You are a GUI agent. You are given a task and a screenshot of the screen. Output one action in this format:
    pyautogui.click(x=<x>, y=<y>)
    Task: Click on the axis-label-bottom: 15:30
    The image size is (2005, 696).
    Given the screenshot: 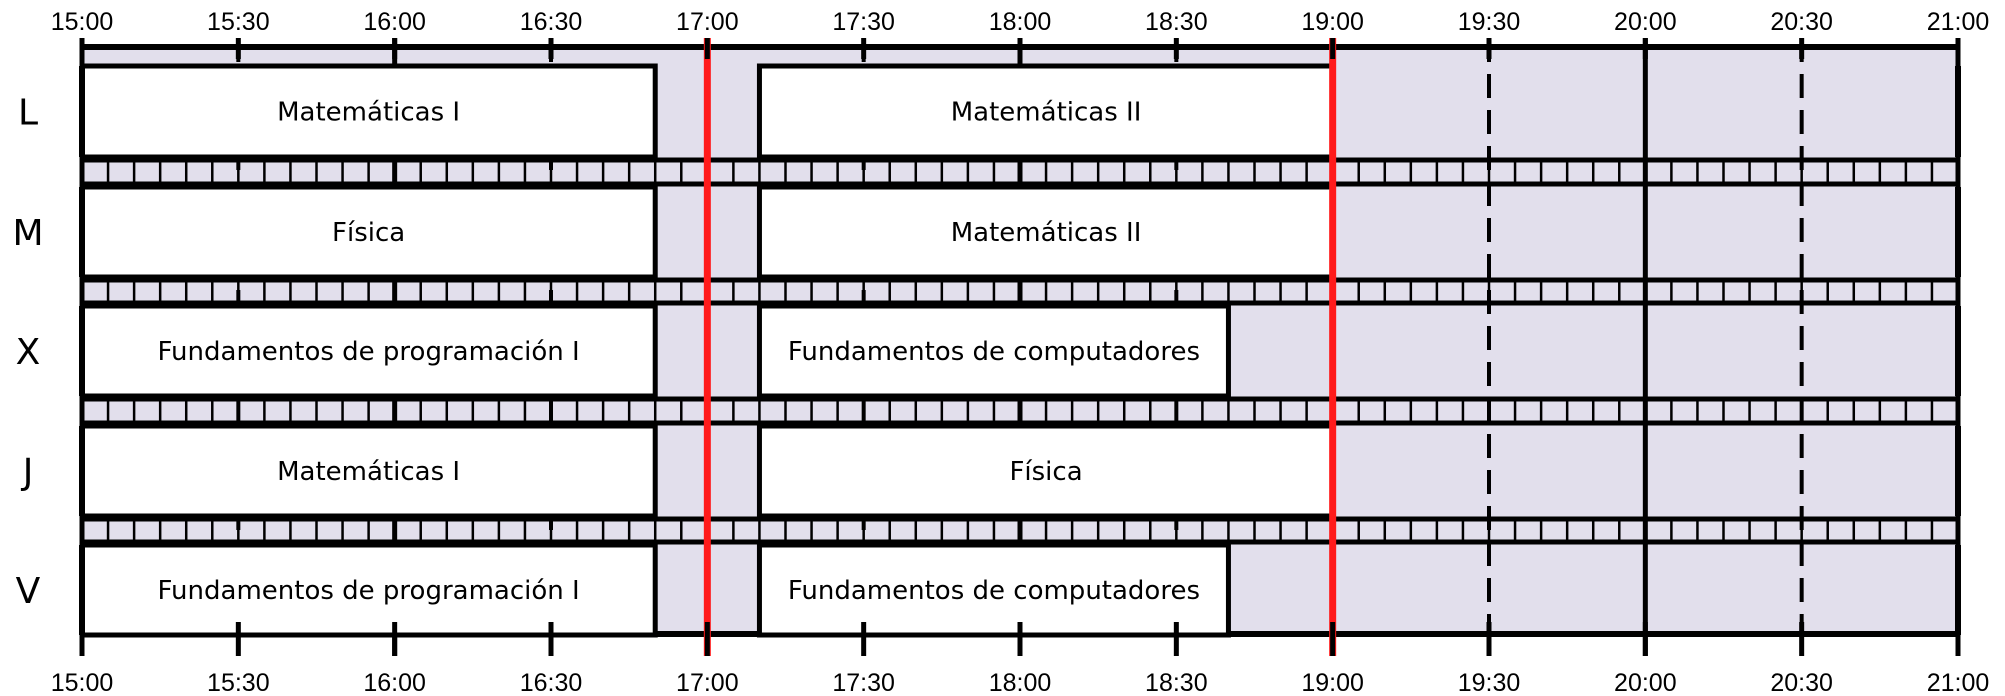 What is the action you would take?
    pyautogui.click(x=238, y=682)
    